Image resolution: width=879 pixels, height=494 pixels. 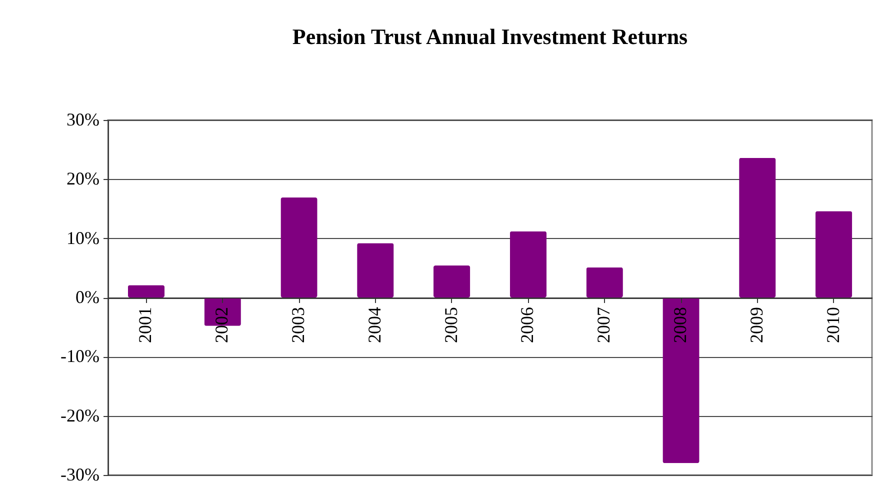 I want to click on y-tick-label: -20%, so click(x=80, y=415).